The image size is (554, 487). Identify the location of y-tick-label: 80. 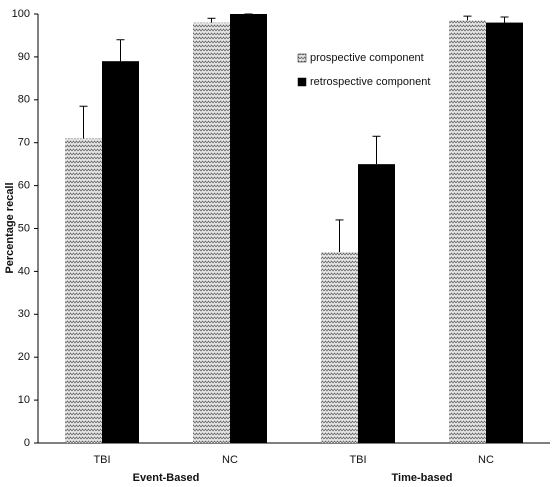
(24, 100).